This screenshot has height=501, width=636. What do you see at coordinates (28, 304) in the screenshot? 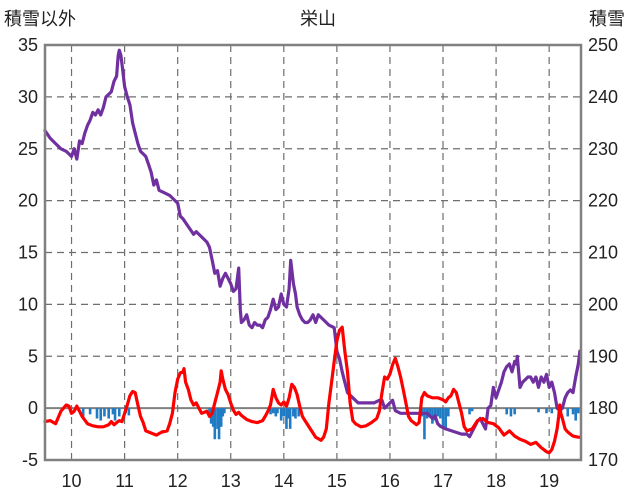
I see `left-tick-label: 10` at bounding box center [28, 304].